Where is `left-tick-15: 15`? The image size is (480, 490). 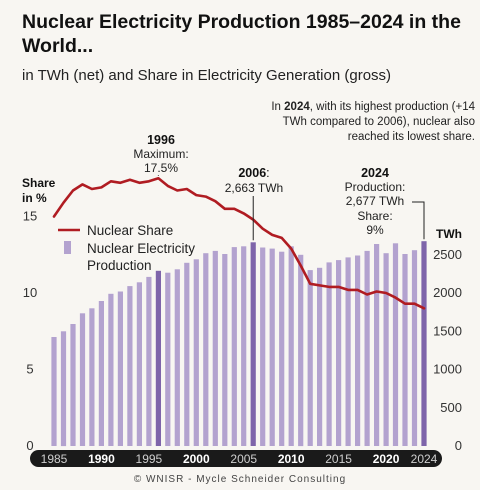
left-tick-15: 15 is located at coordinates (30, 216).